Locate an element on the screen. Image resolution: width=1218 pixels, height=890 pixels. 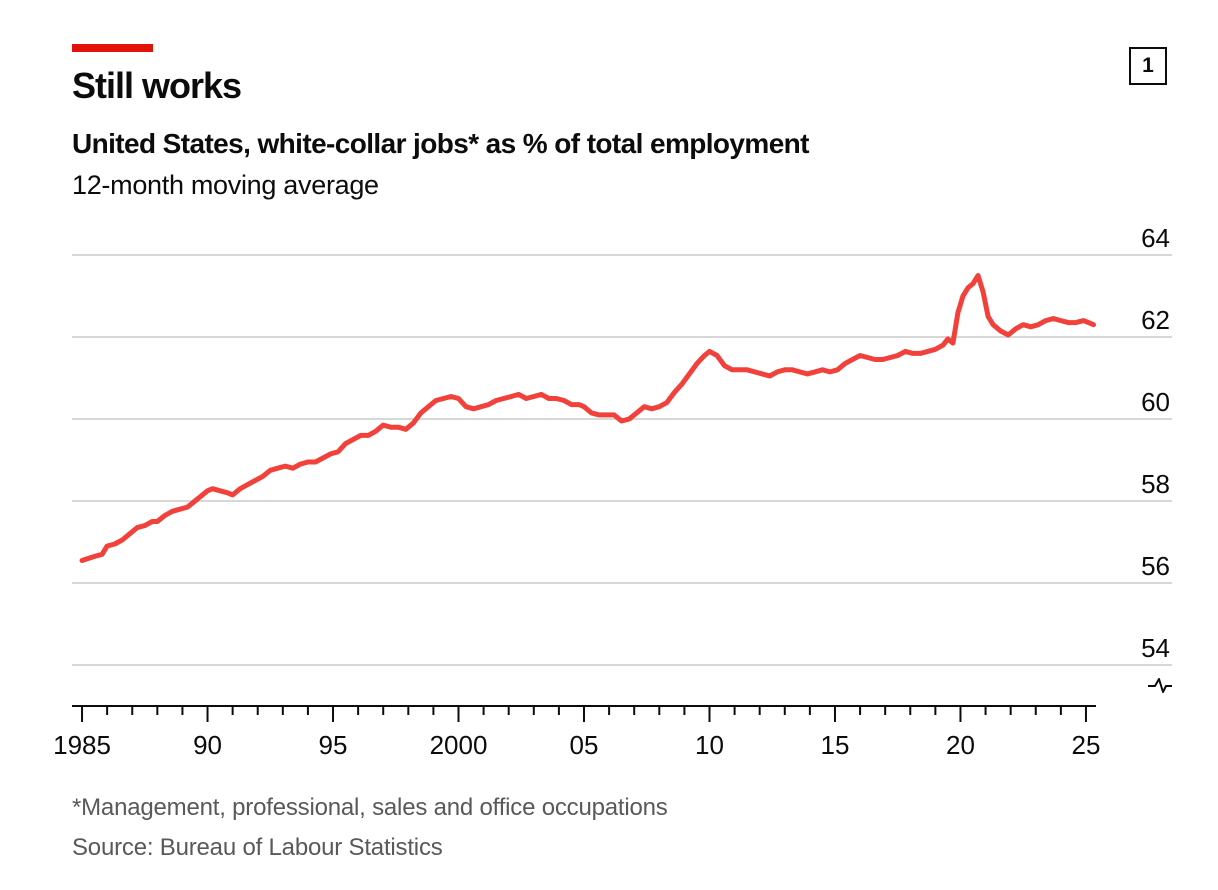
x-axis is located at coordinates (584, 713).